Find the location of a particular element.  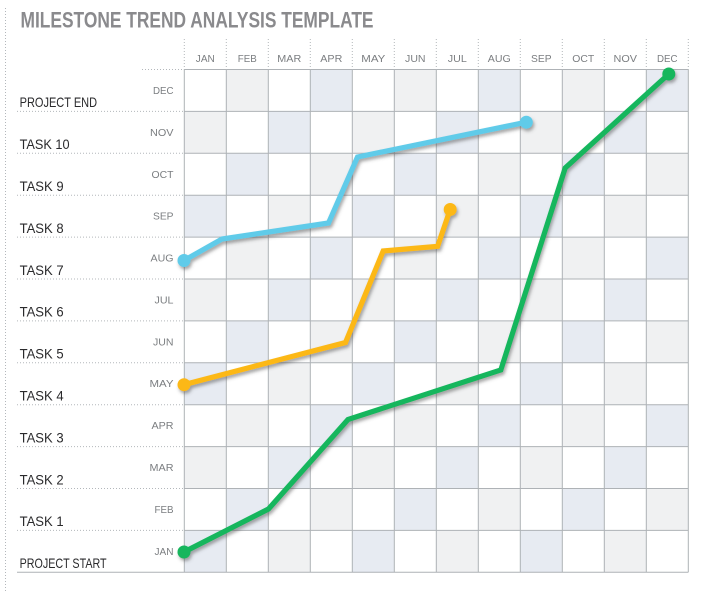

svg-text: PROJECT START is located at coordinates (63, 563).